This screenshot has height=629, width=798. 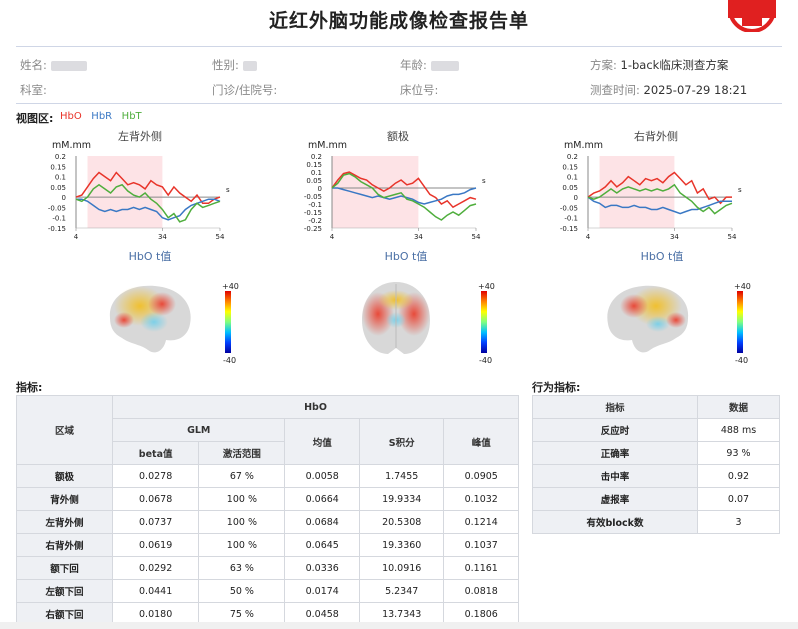 I want to click on cell-s: 1.7455, so click(x=401, y=476).